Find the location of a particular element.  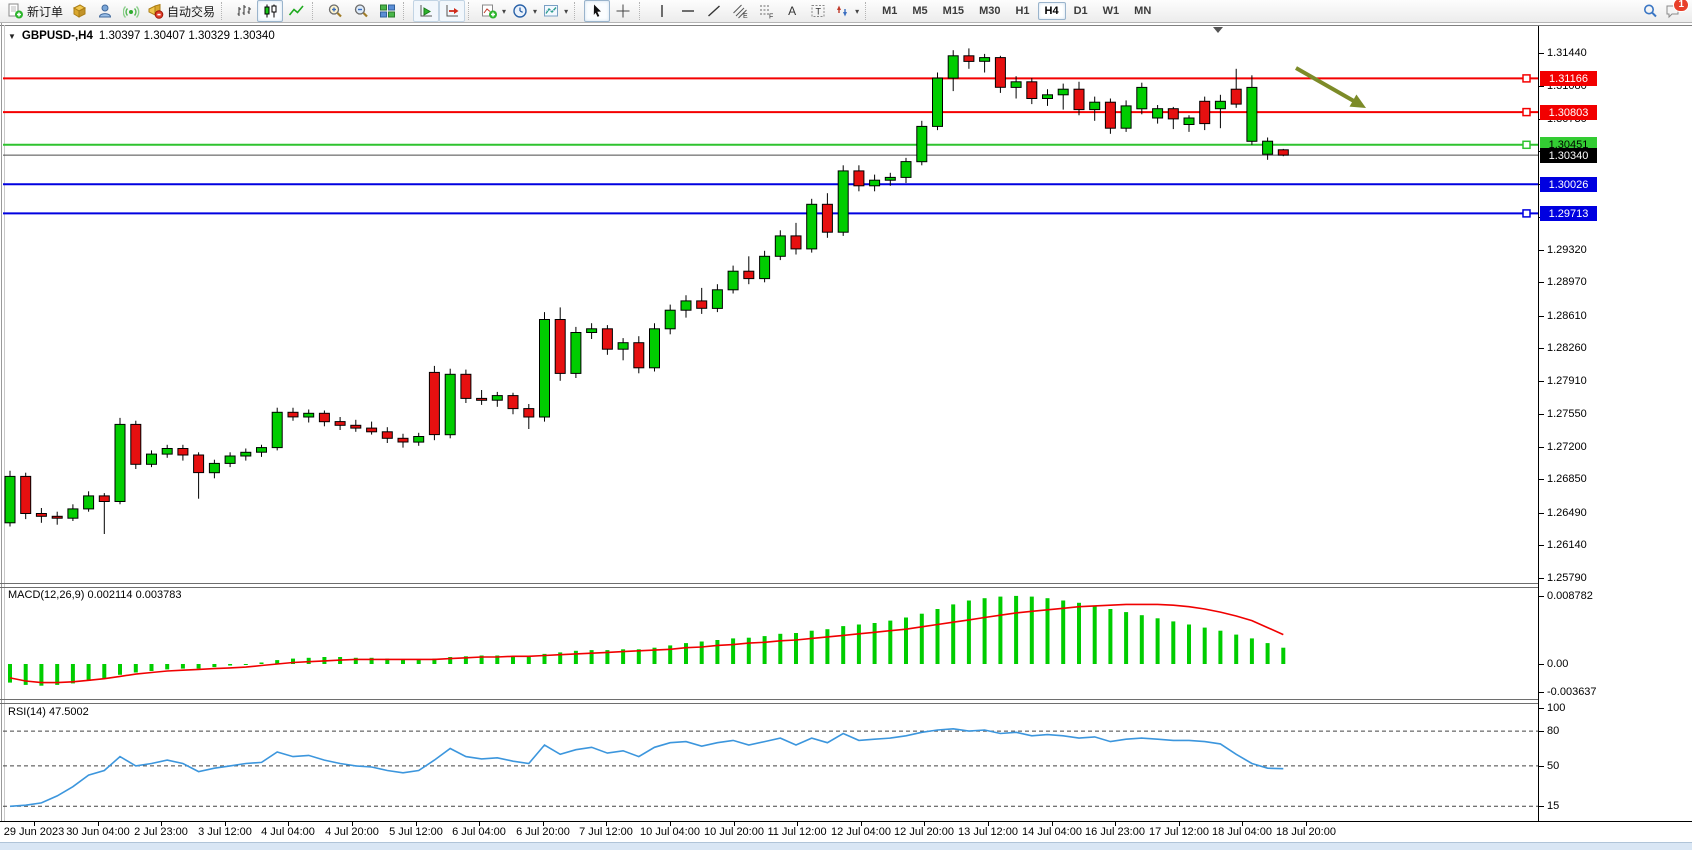

templates-button: ▾ is located at coordinates (555, 11).